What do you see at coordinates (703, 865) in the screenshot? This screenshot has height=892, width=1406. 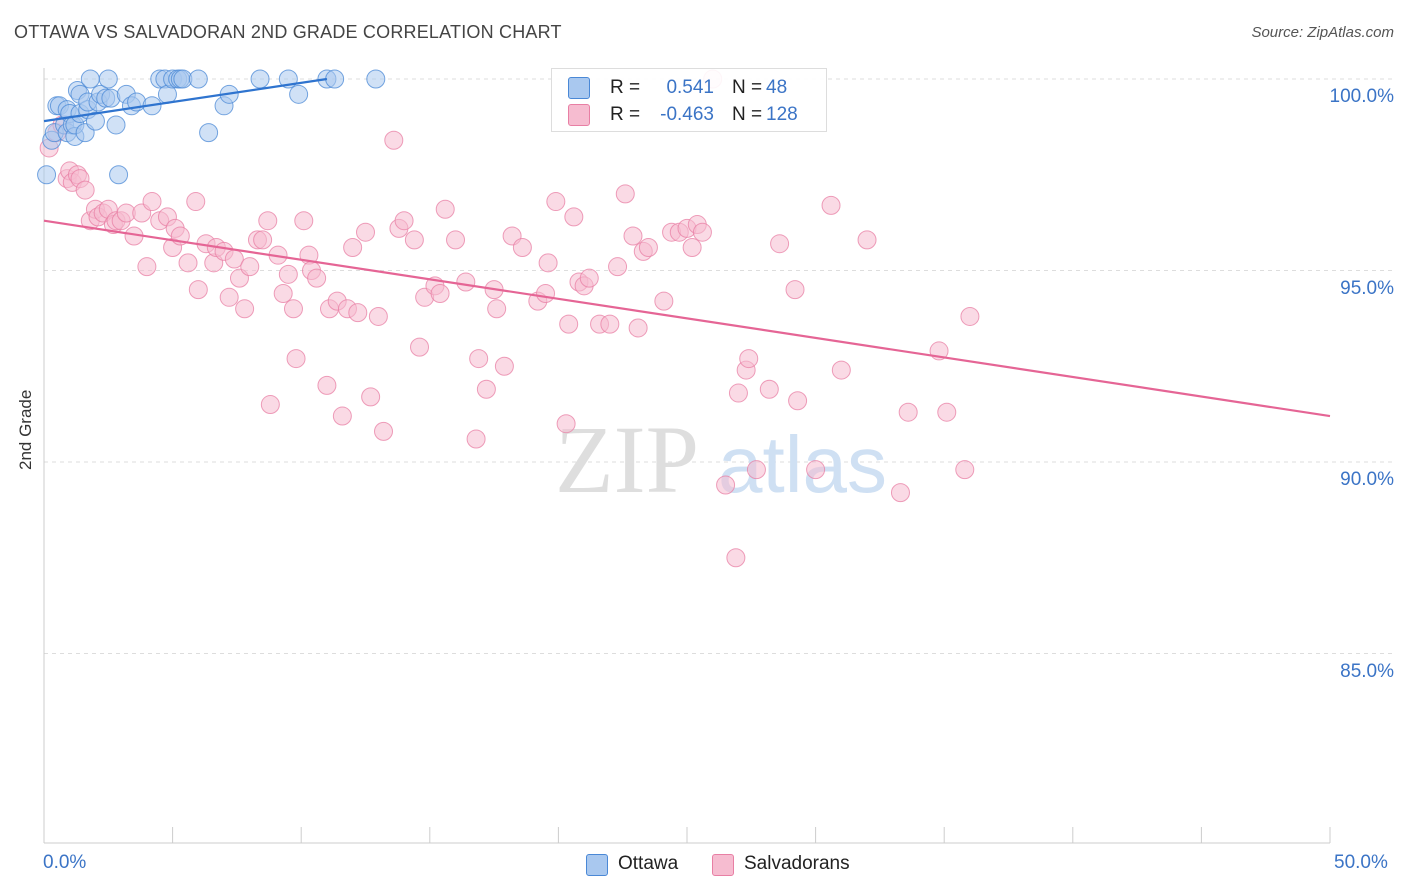 I see `legend: Ottawa Salvadorans` at bounding box center [703, 865].